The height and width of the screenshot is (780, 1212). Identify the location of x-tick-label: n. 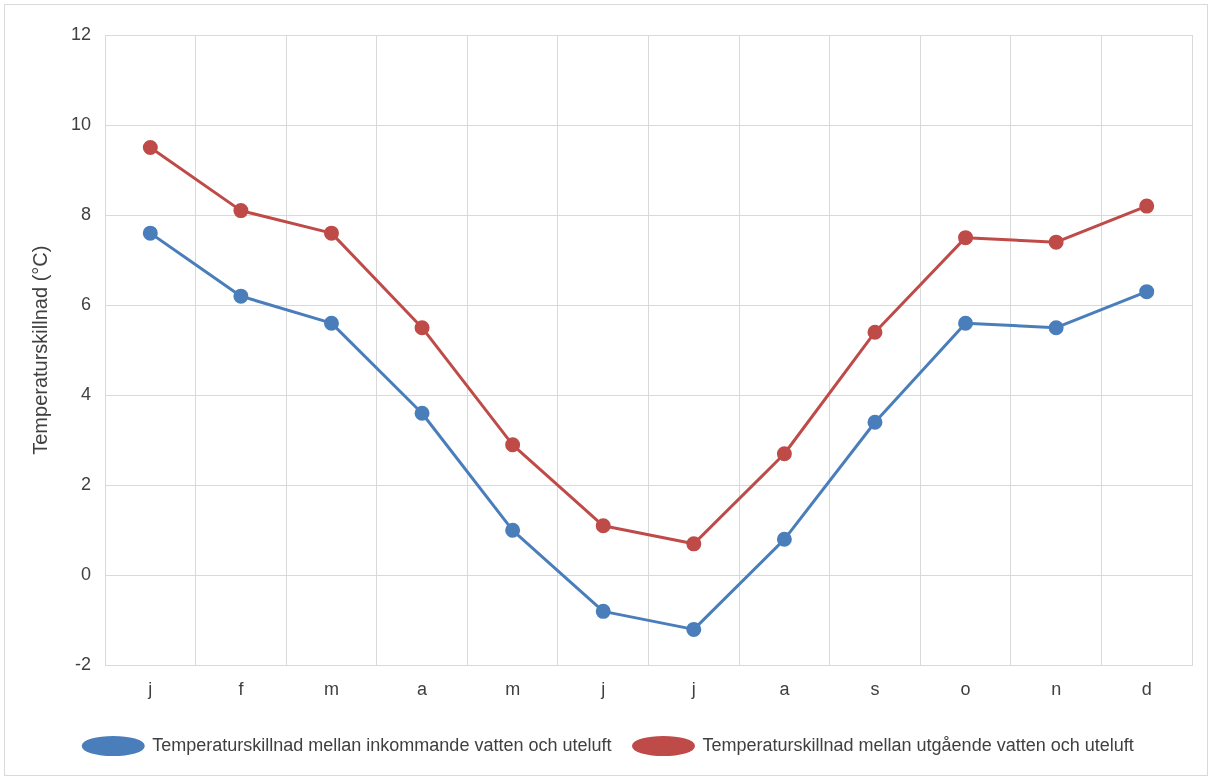
(1056, 689).